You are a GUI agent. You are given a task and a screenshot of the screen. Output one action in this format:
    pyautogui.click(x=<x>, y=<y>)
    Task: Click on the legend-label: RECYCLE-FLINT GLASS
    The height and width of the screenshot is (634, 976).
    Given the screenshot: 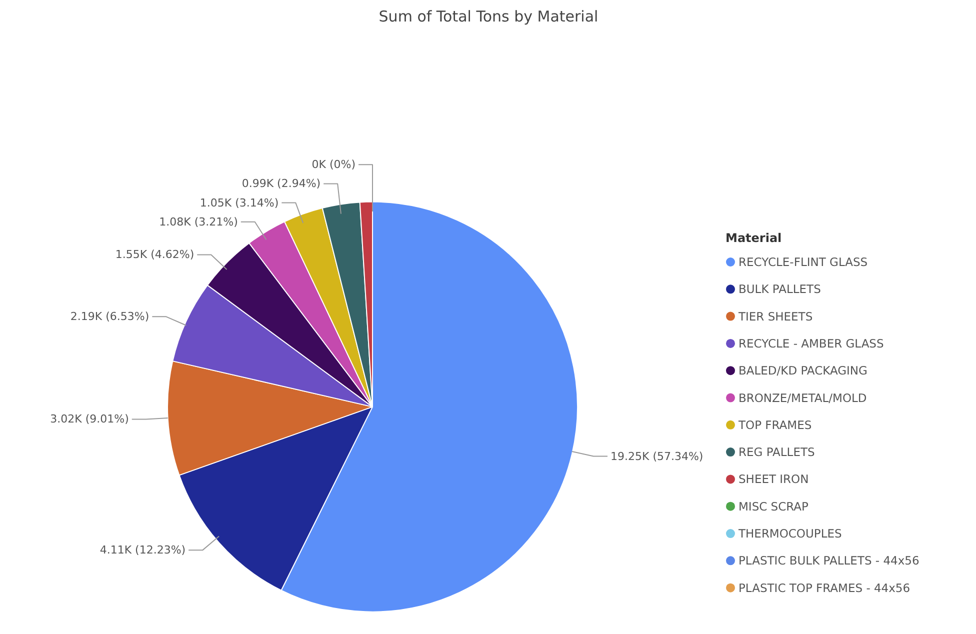 What is the action you would take?
    pyautogui.click(x=803, y=262)
    